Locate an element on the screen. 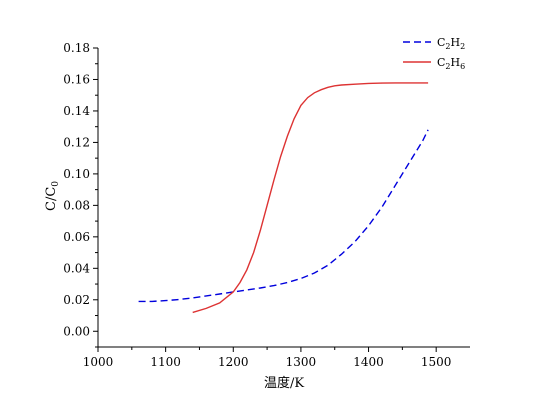  x-tick-label: 1000 is located at coordinates (98, 362).